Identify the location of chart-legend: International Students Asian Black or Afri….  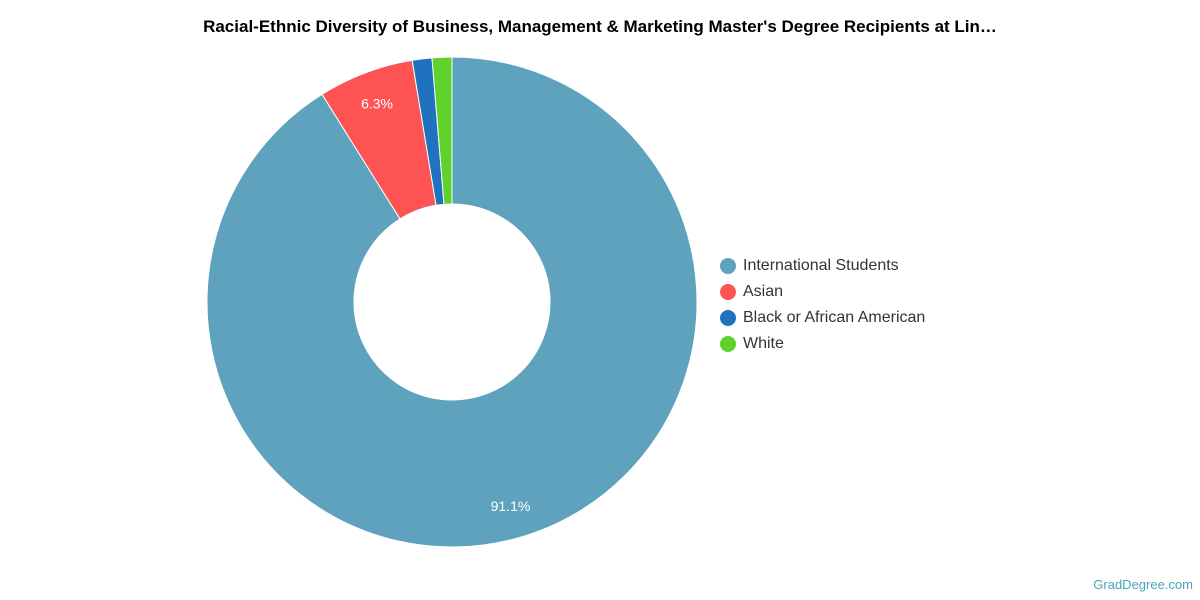
(822, 305).